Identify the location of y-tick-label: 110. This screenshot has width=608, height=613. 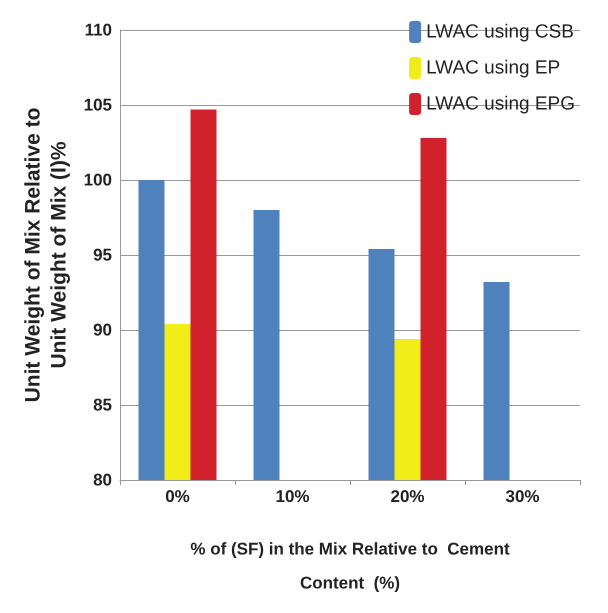
(98, 30).